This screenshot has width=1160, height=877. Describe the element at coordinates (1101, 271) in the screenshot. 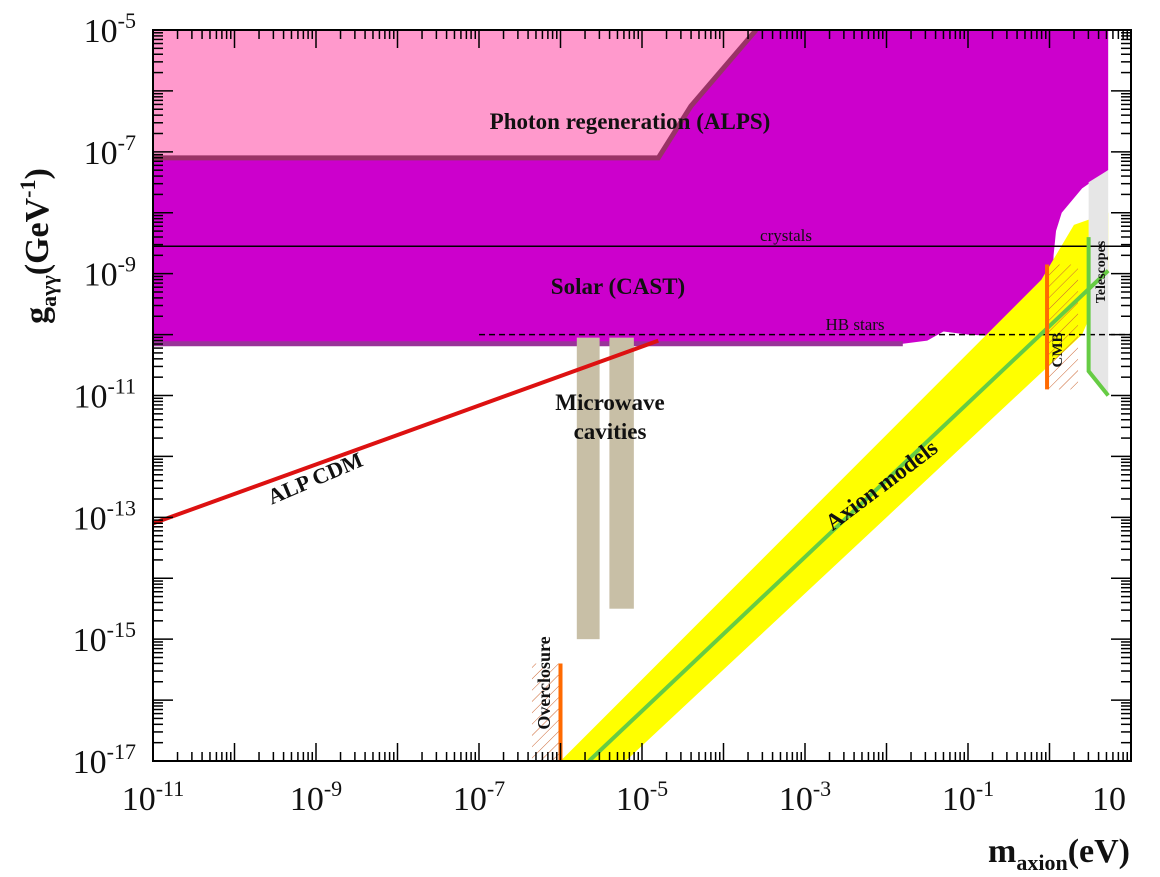

I see `label-telescopes: Telescopes` at that location.